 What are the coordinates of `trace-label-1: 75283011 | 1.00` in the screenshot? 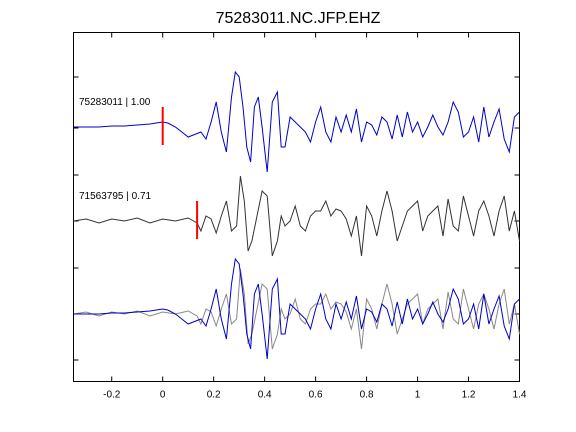 It's located at (115, 102).